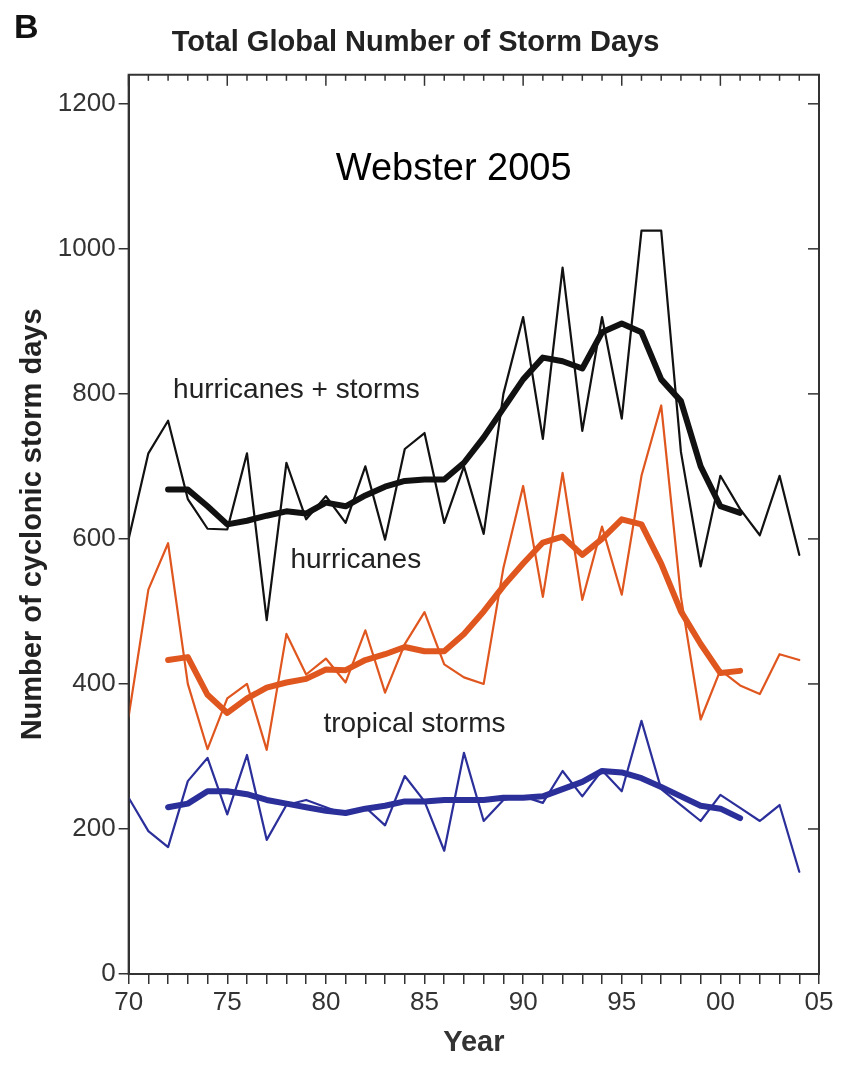 The width and height of the screenshot is (849, 1077). Describe the element at coordinates (474, 1040) in the screenshot. I see `x-axis-title: Year` at that location.